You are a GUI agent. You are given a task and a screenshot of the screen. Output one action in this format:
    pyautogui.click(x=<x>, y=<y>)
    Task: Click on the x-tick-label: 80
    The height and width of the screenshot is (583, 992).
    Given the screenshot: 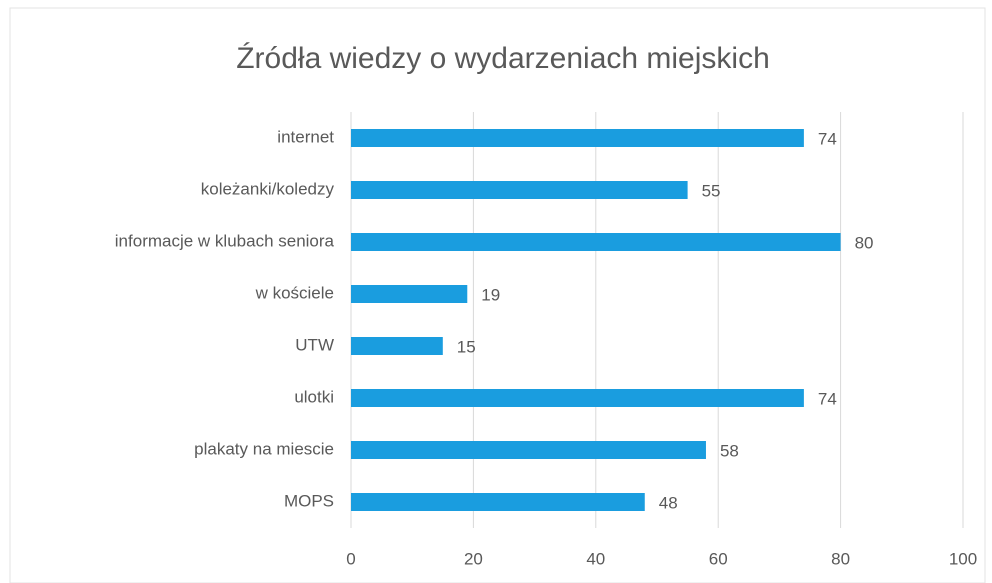 What is the action you would take?
    pyautogui.click(x=840, y=558)
    